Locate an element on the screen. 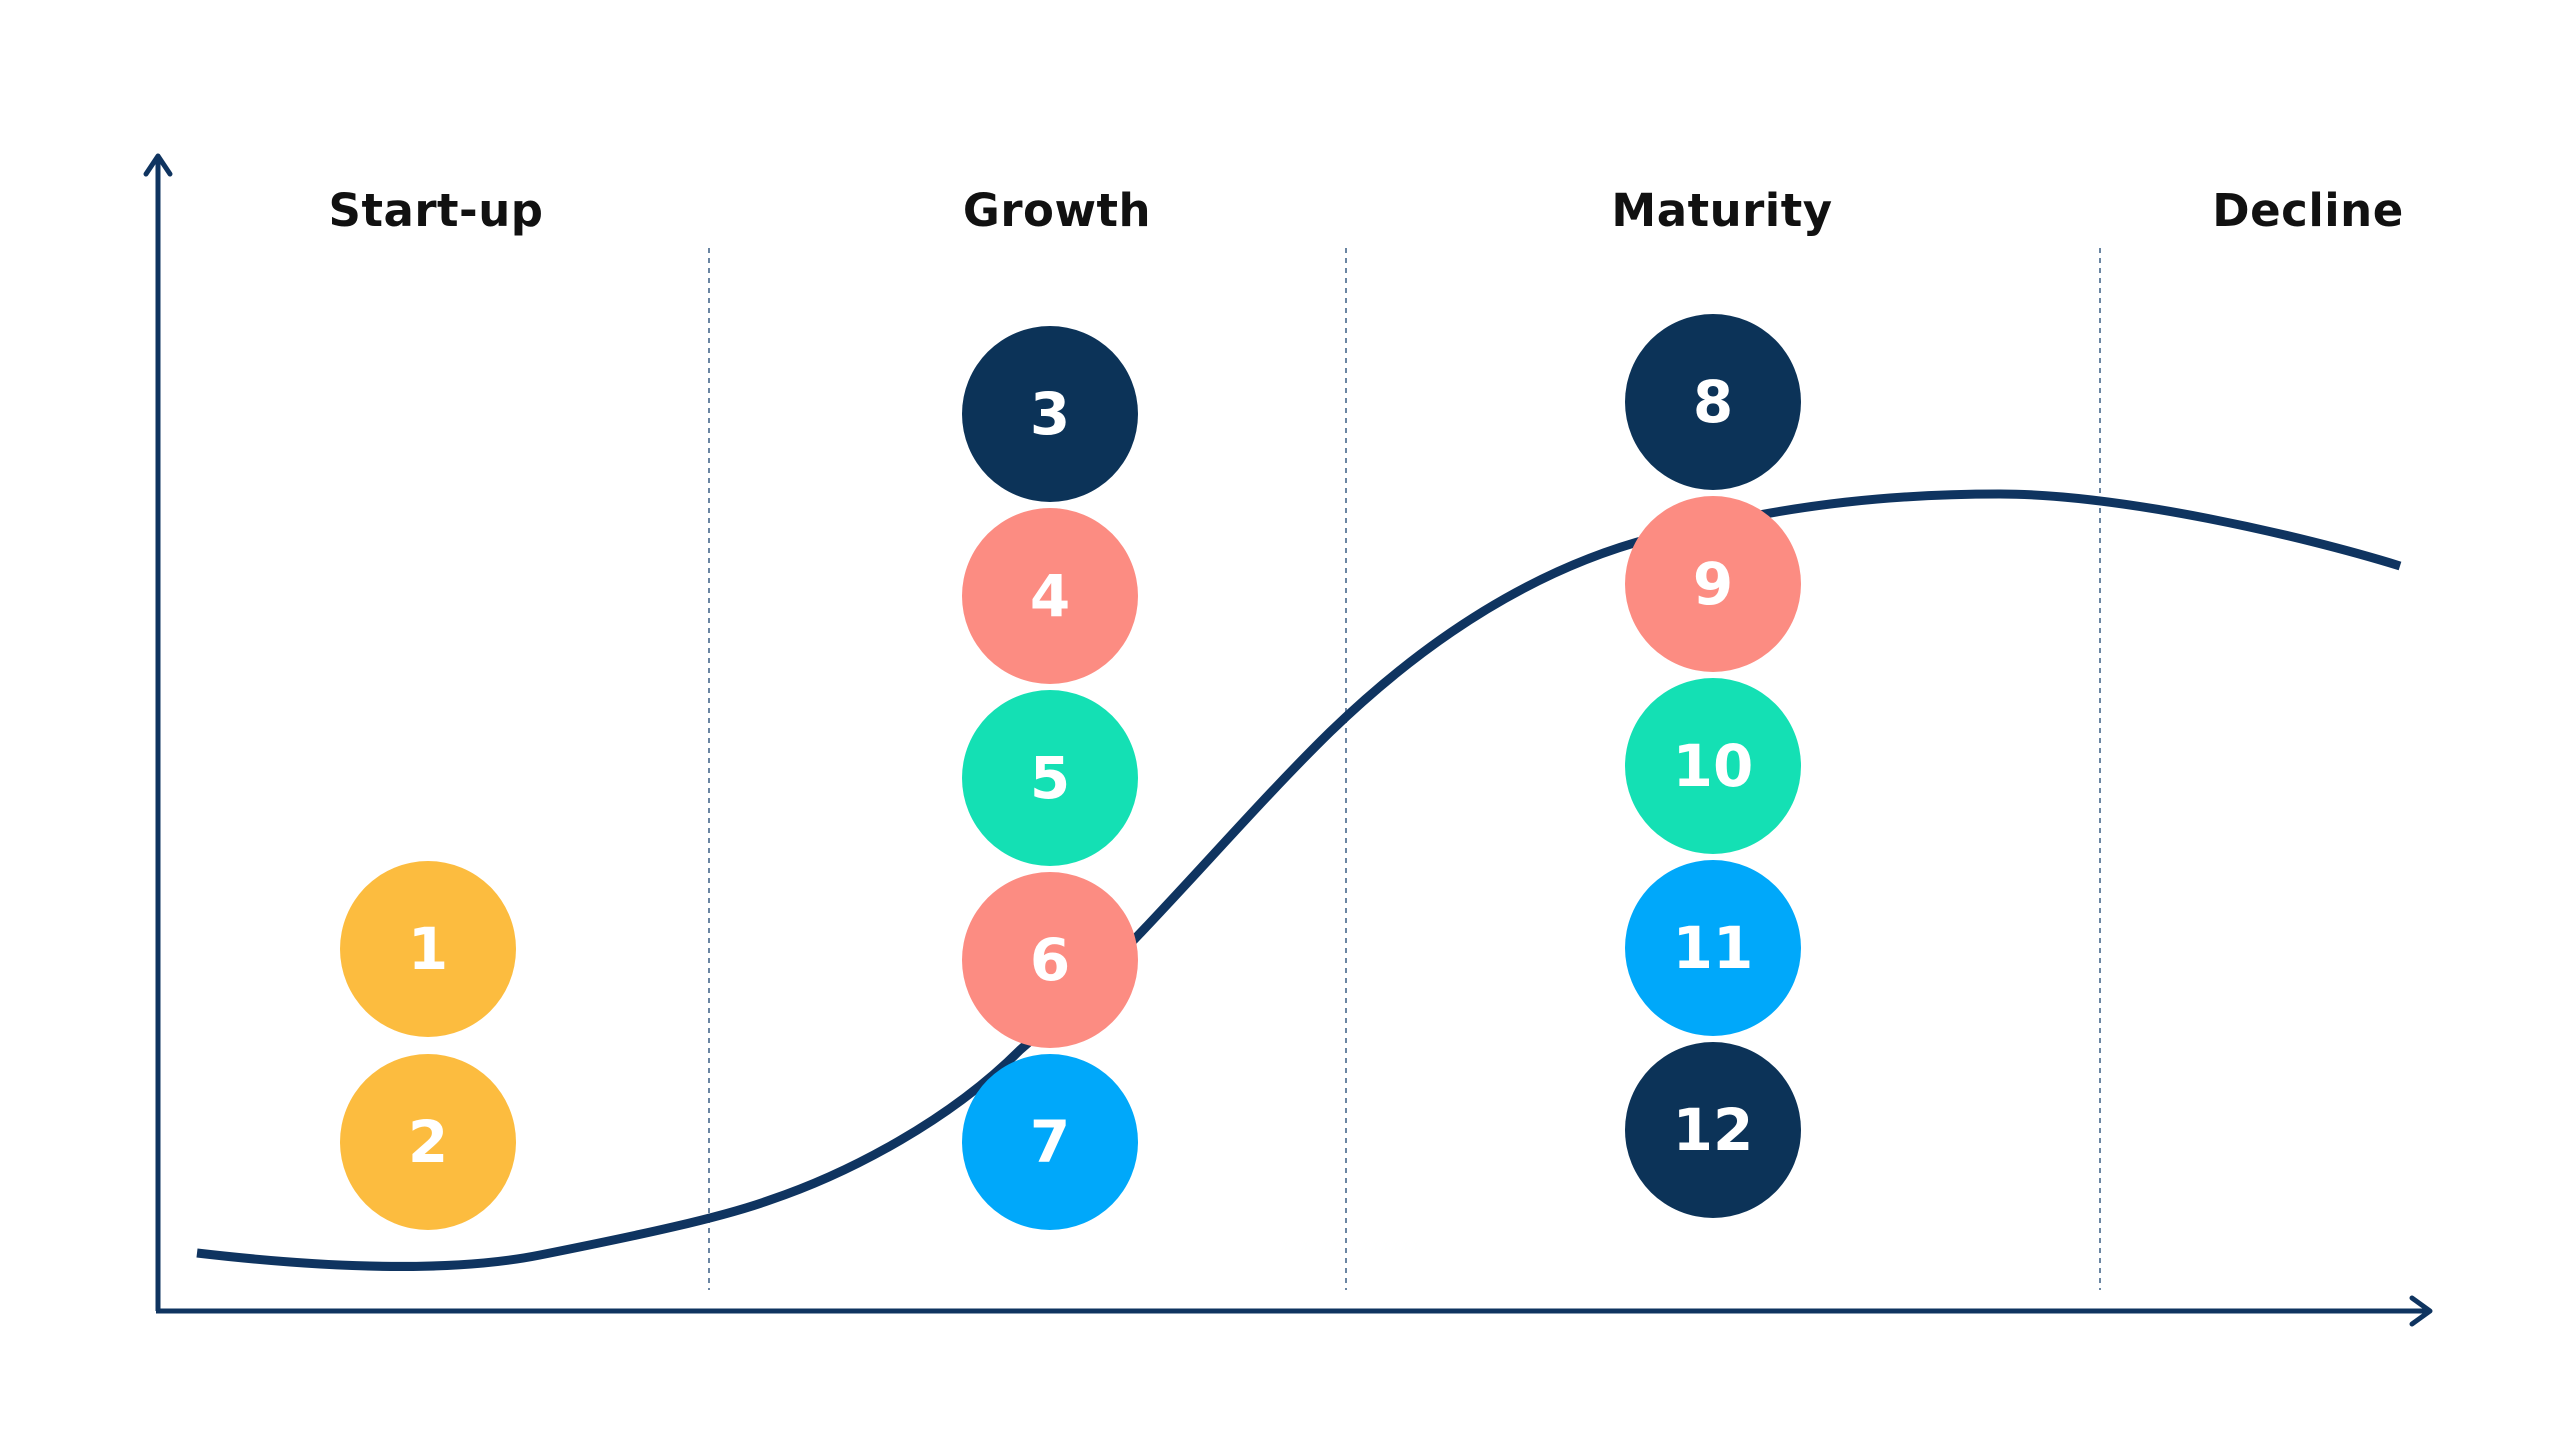 Image resolution: width=2560 pixels, height=1440 pixels. marker-8: 8 is located at coordinates (1713, 402).